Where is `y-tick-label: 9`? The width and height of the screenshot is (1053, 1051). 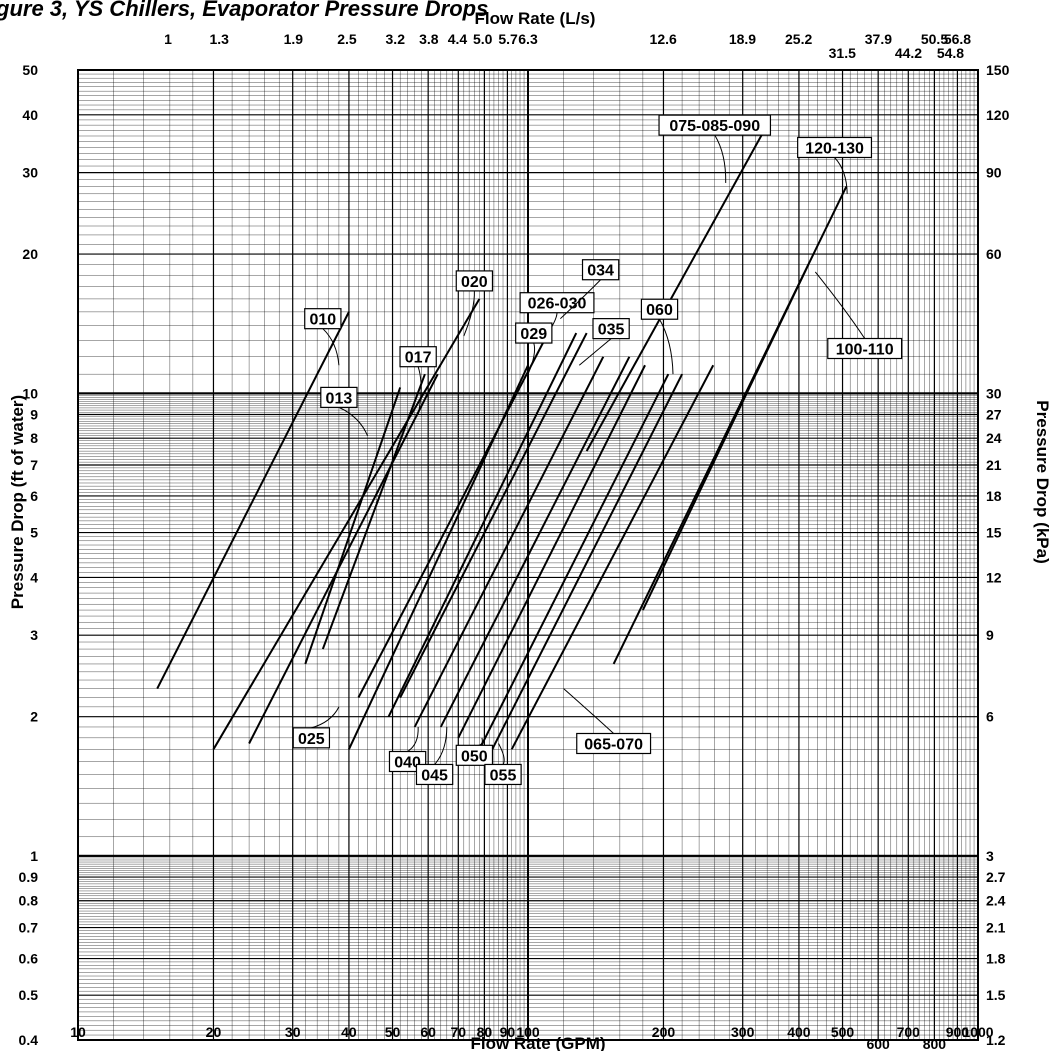
y-tick-label: 9 is located at coordinates (34, 415).